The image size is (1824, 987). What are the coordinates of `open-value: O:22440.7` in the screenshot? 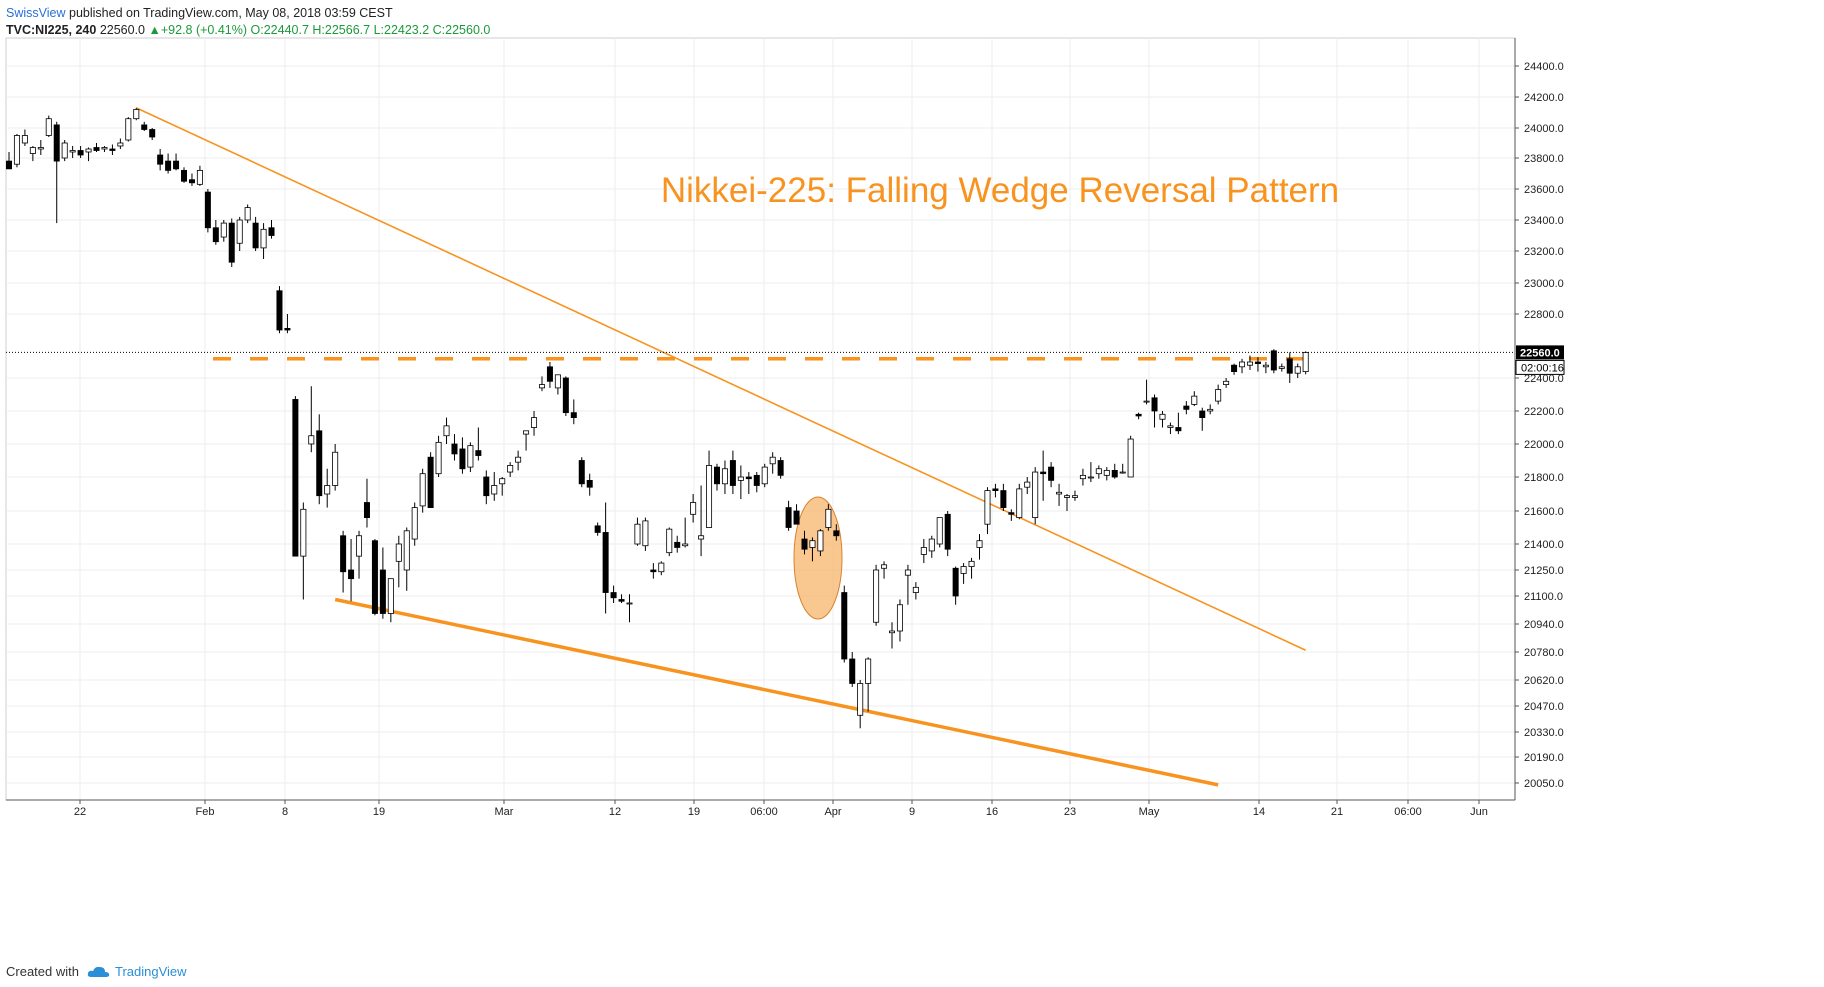 It's located at (279, 30).